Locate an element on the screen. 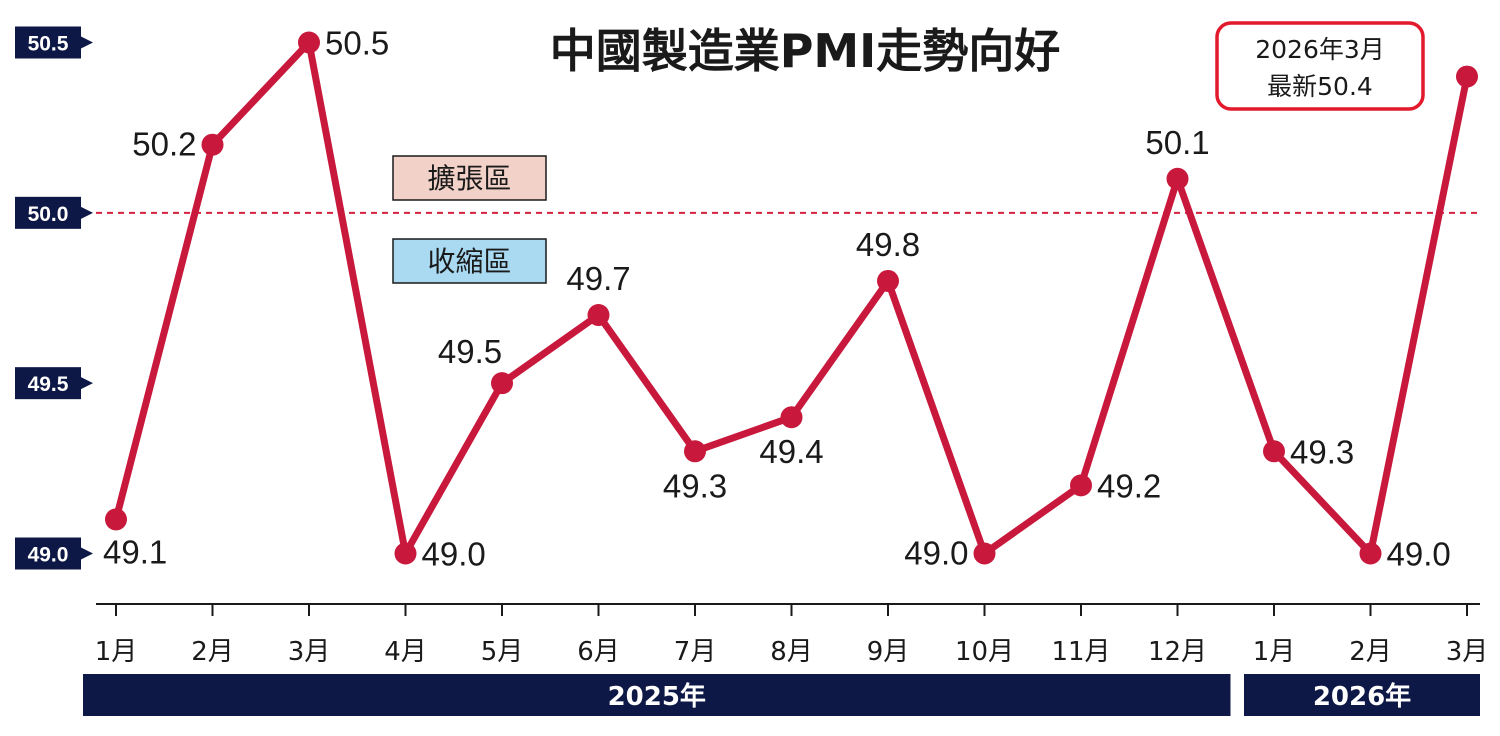  data-label: 49.4 is located at coordinates (791, 451).